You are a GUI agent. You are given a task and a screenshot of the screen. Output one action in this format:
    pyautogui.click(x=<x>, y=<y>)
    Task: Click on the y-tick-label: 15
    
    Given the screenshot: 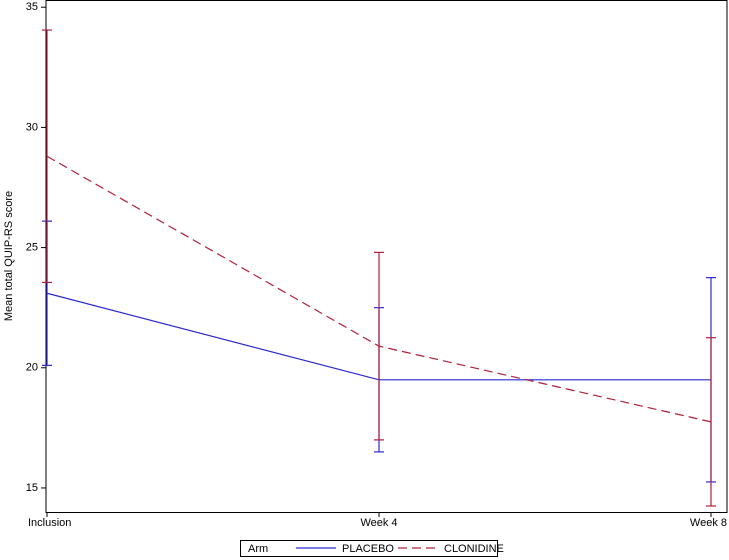 What is the action you would take?
    pyautogui.click(x=32, y=488)
    